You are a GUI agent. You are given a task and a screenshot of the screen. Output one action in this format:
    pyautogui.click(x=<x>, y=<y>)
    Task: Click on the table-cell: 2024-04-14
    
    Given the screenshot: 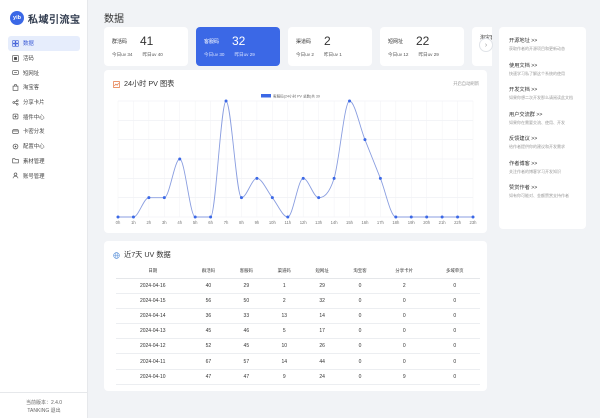 What is the action you would take?
    pyautogui.click(x=153, y=316)
    